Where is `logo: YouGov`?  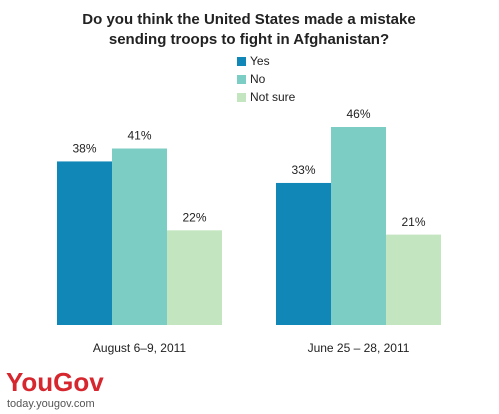
logo: YouGov is located at coordinates (55, 382).